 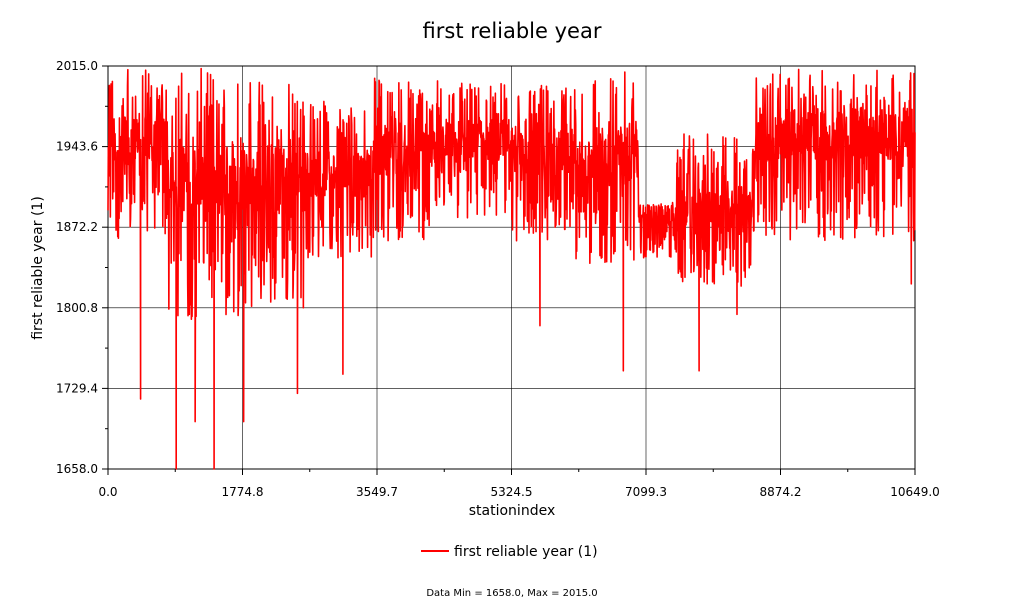 I want to click on footer-data-range: Data Min = 1658.0, Max = 2015.0, so click(x=511, y=593).